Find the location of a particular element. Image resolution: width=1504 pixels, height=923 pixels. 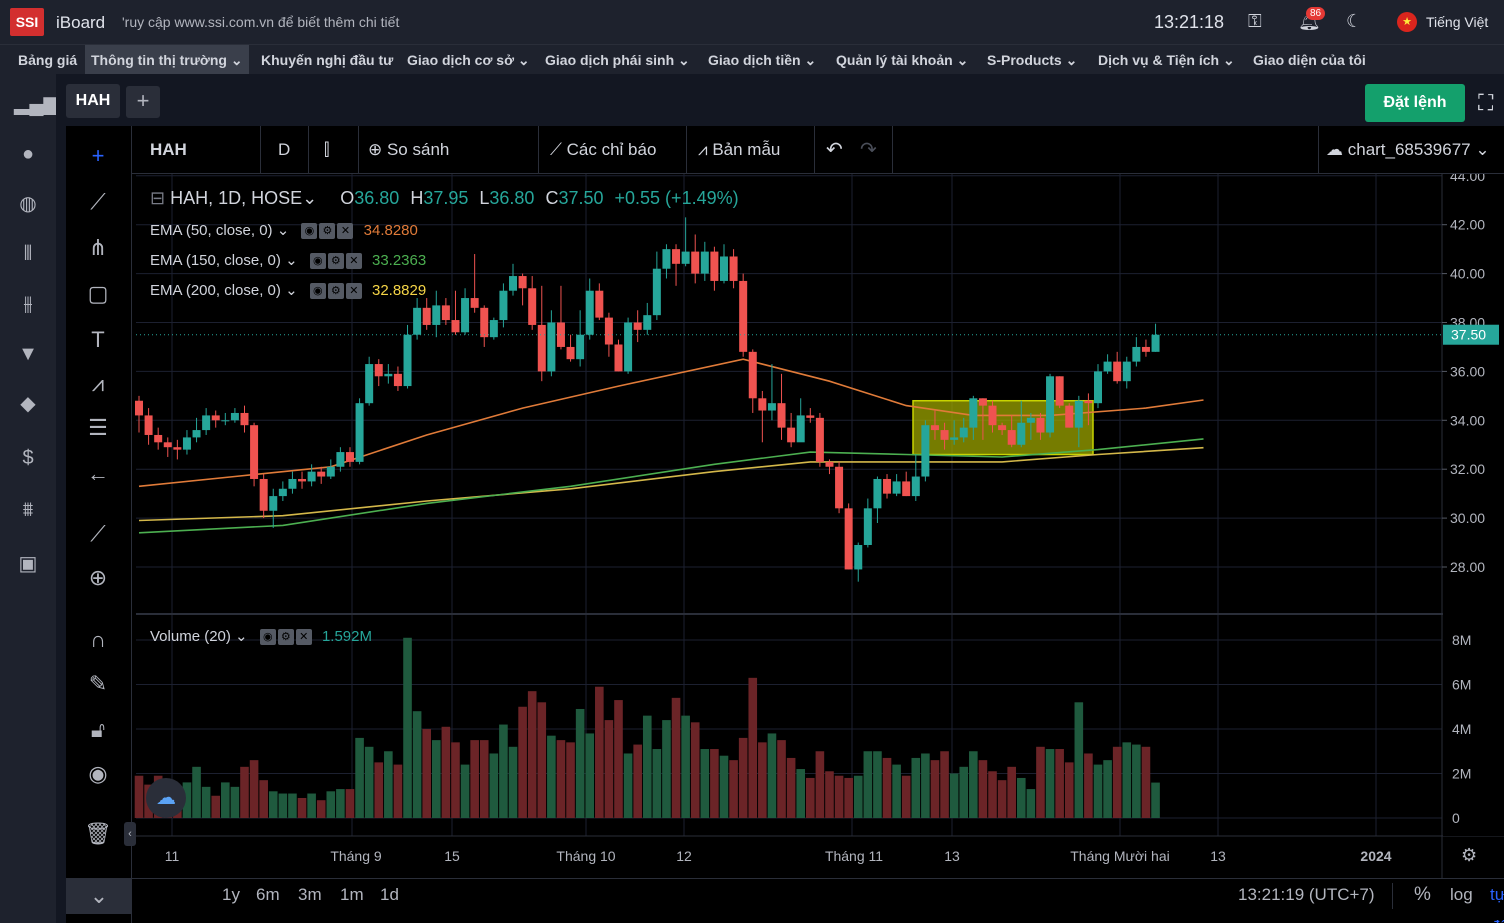

range-3m: 3m is located at coordinates (310, 894).